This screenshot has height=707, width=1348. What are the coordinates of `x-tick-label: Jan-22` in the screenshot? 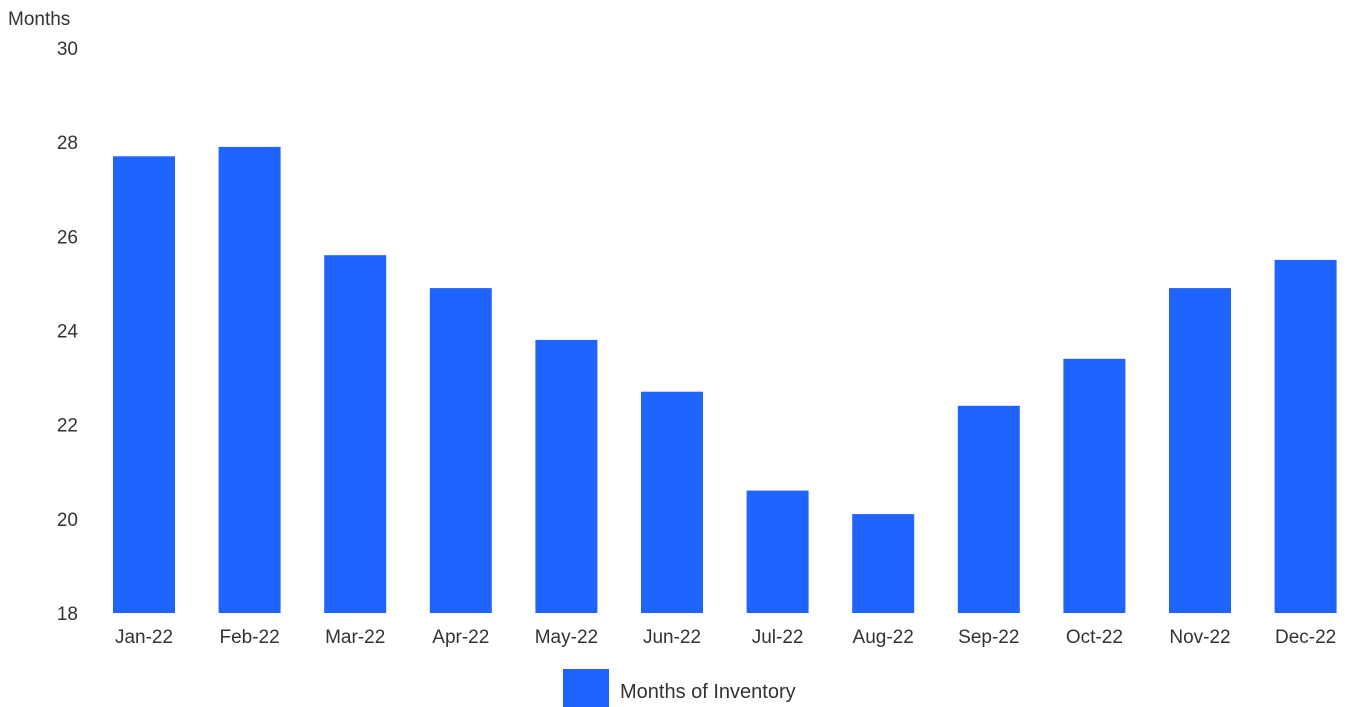 It's located at (144, 637).